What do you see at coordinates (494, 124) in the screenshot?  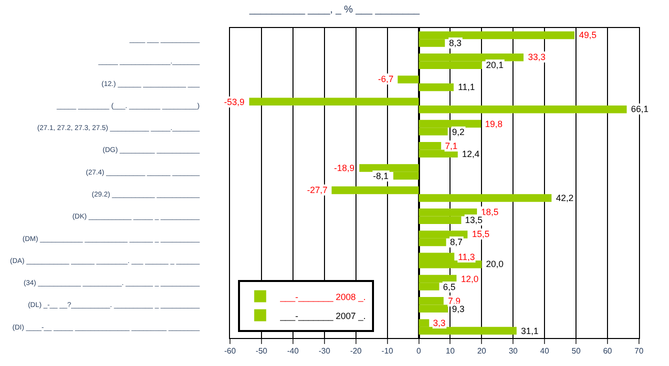 I see `data-label: 19,8` at bounding box center [494, 124].